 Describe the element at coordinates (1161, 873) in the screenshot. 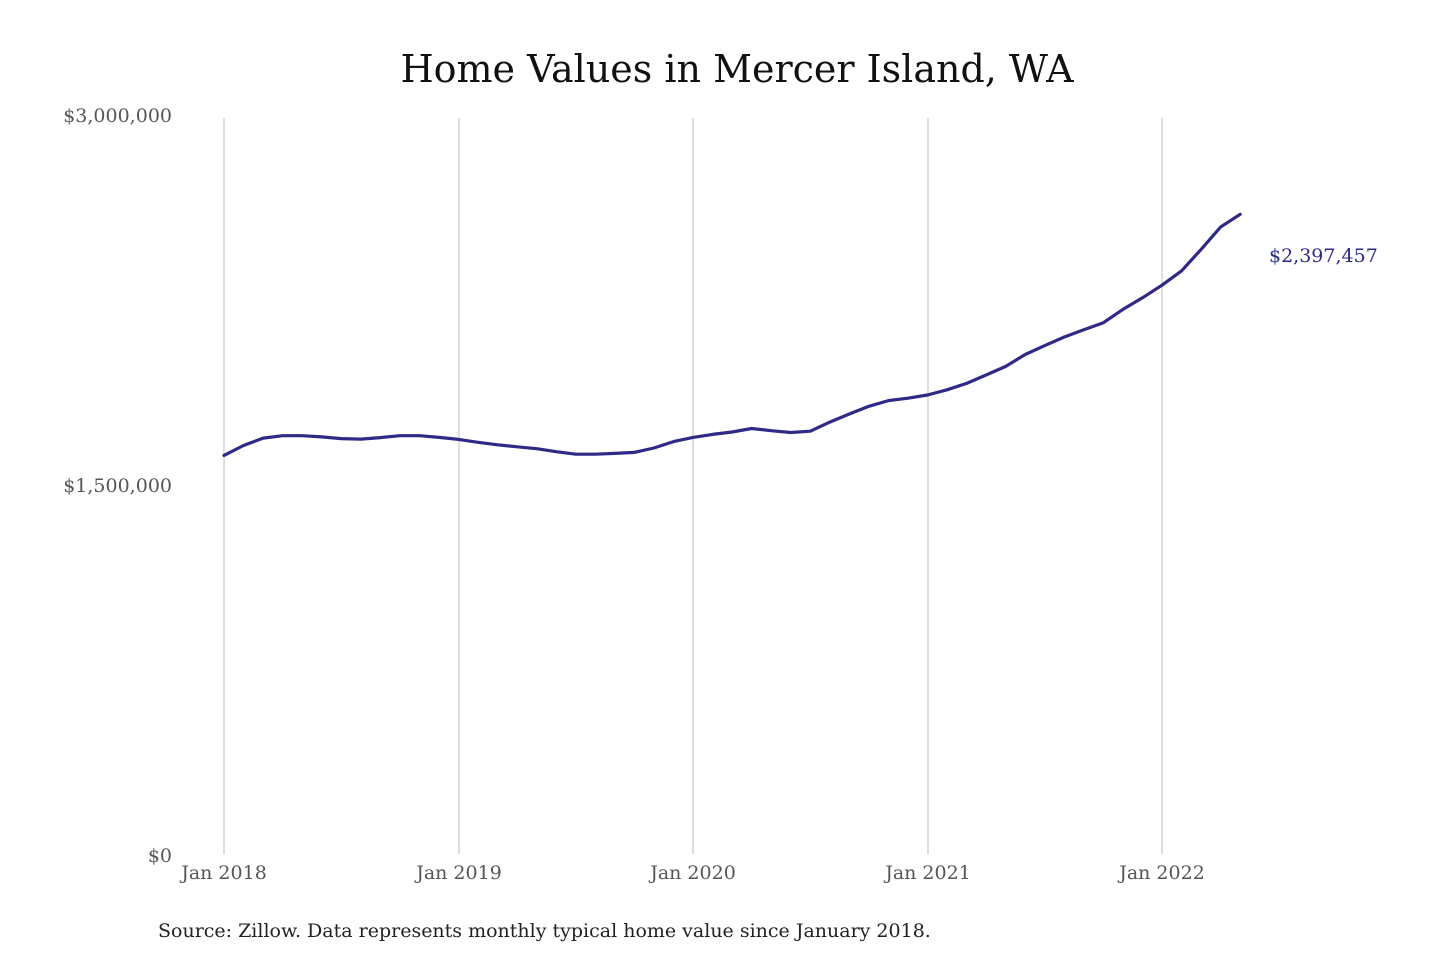

I see `x-tick-label: Jan 2022` at that location.